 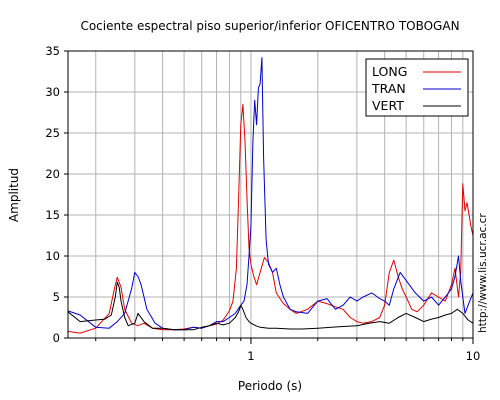 What do you see at coordinates (56, 297) in the screenshot?
I see `y-tick-label: 5` at bounding box center [56, 297].